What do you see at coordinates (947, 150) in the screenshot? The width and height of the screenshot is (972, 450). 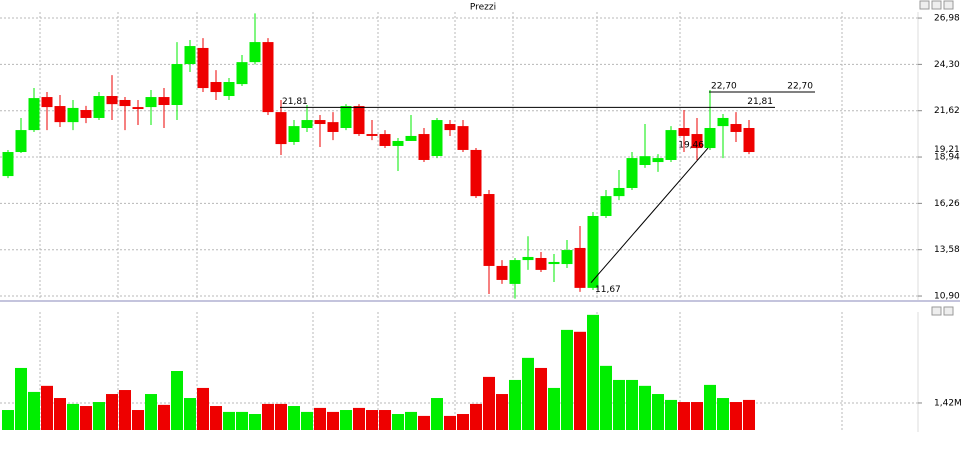 I see `last-price-label: 19,21` at bounding box center [947, 150].